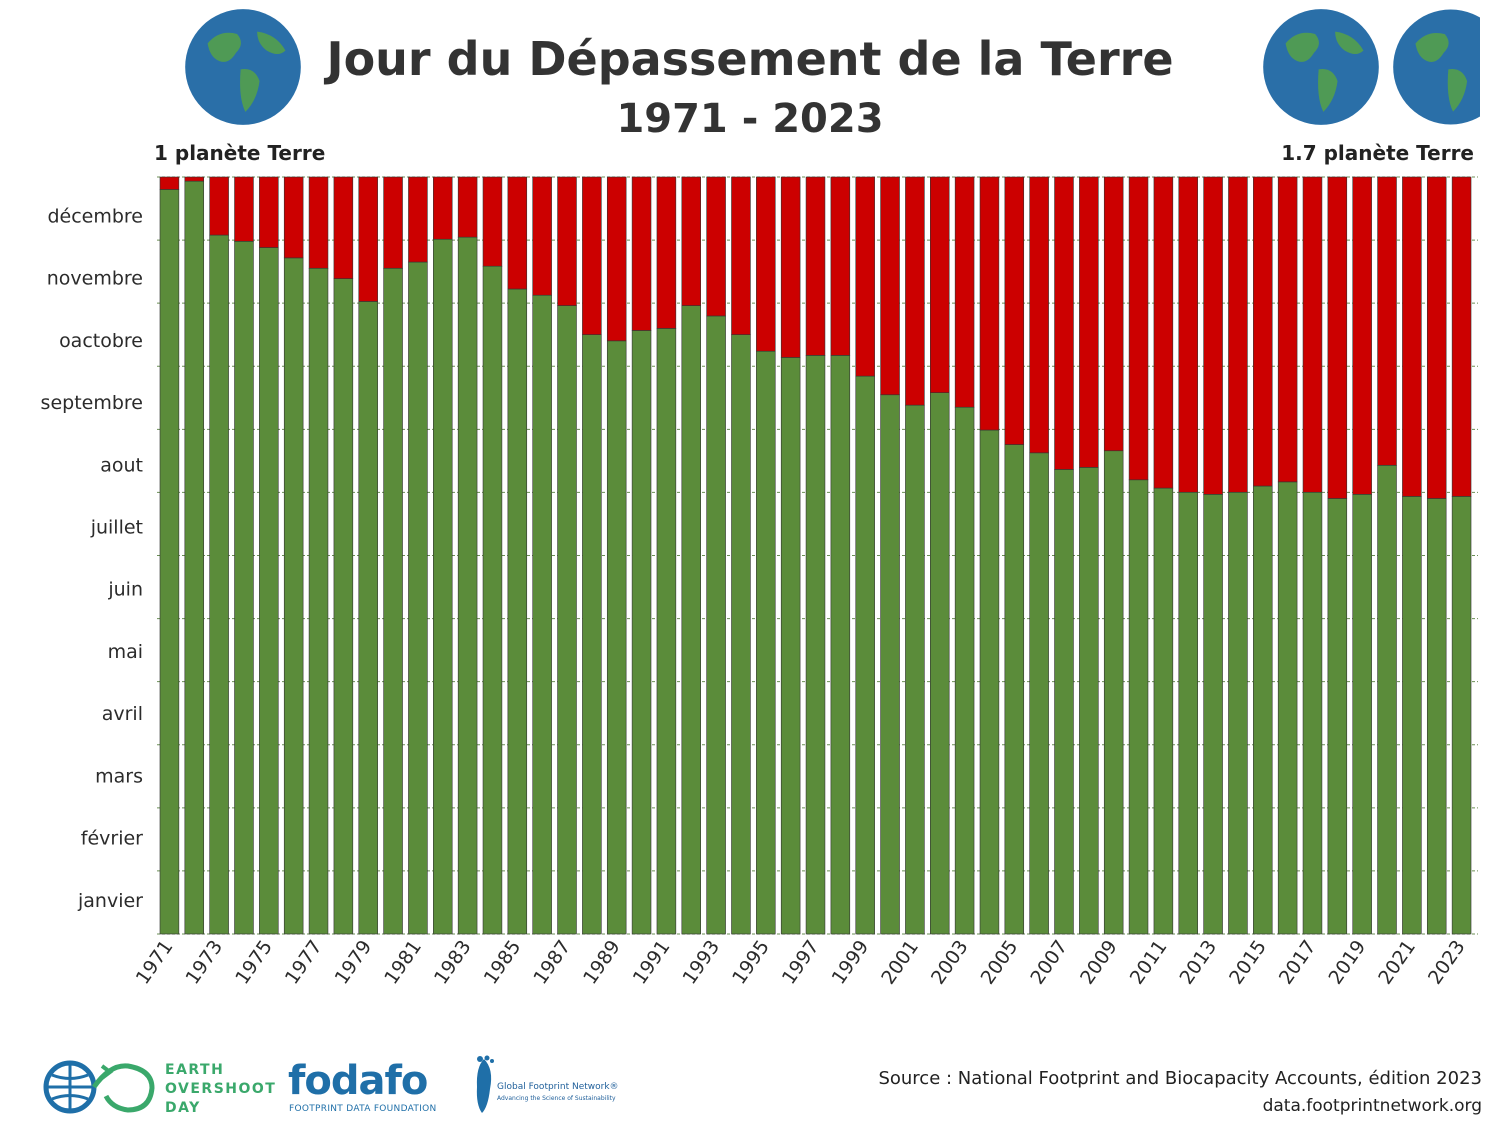 The image size is (1500, 1143). What do you see at coordinates (443, 586) in the screenshot?
I see `bar-green-1982` at bounding box center [443, 586].